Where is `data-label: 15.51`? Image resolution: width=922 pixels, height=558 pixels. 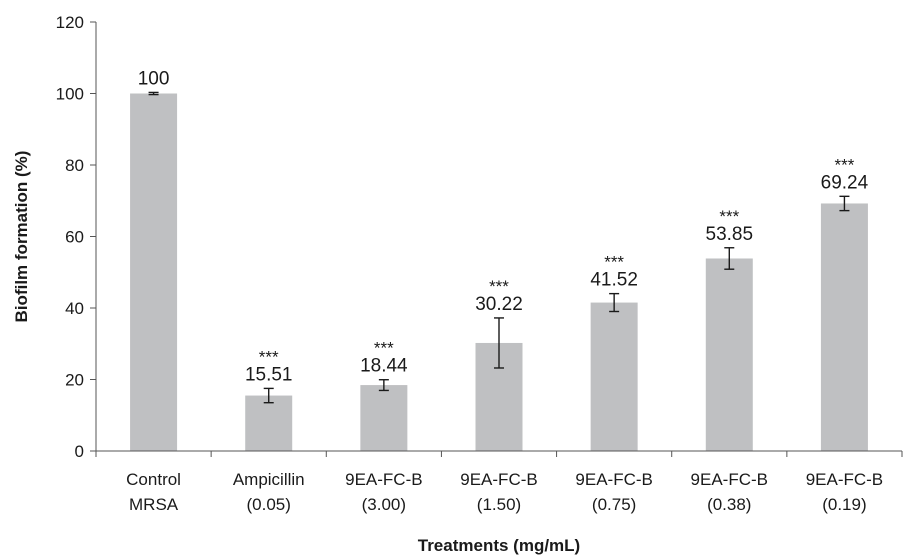
data-label: 15.51 is located at coordinates (269, 374).